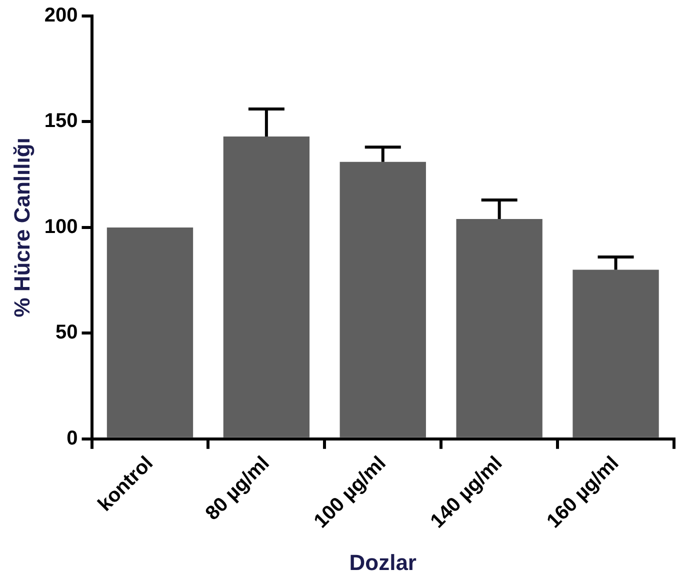 Image resolution: width=686 pixels, height=585 pixels. I want to click on x-axis-title: Dozlar, so click(383, 562).